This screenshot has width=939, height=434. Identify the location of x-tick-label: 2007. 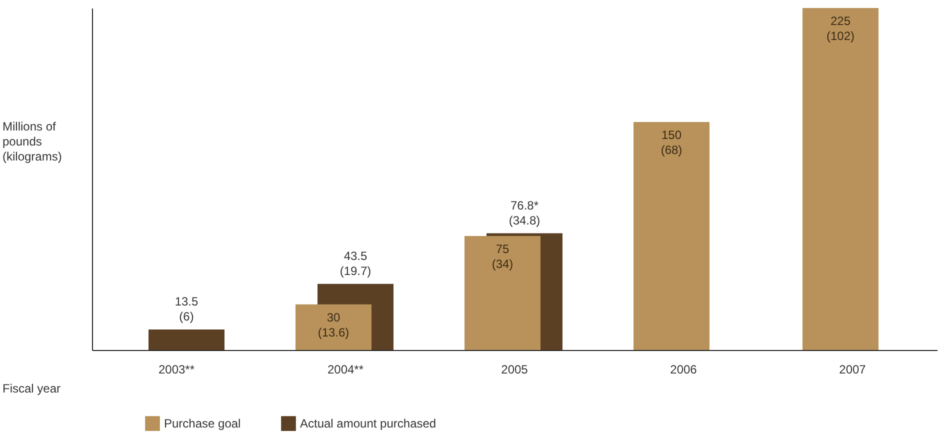
(852, 369).